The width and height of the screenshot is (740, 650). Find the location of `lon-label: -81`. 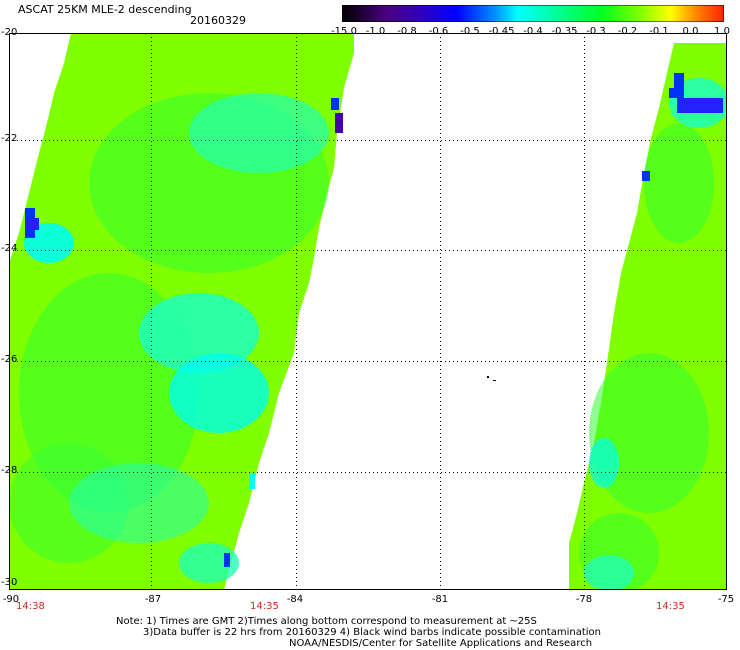

lon-label: -81 is located at coordinates (440, 599).